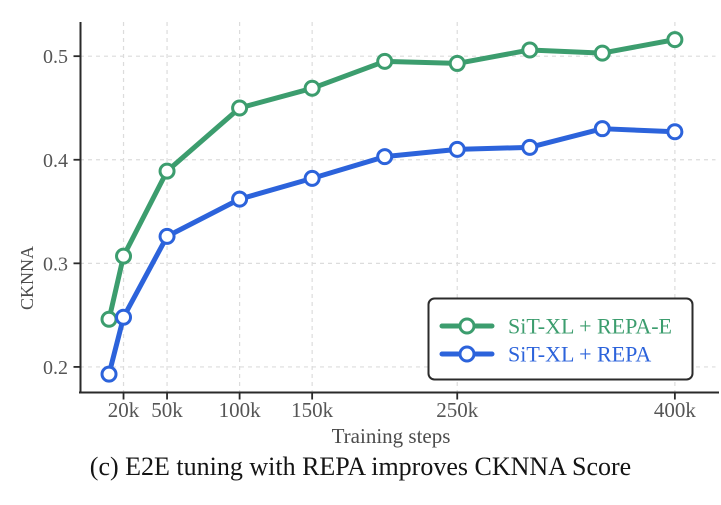 This screenshot has height=505, width=721. Describe the element at coordinates (55, 57) in the screenshot. I see `y-tick-label: 0.5` at that location.